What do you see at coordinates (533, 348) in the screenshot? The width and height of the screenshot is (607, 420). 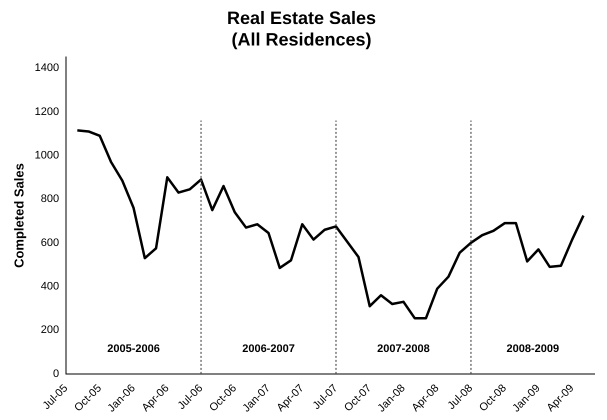 I see `annotation: 2008-2009` at bounding box center [533, 348].